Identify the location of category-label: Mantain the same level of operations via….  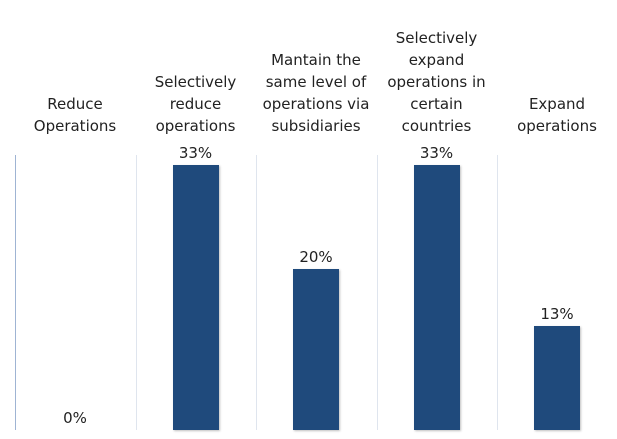
(316, 93).